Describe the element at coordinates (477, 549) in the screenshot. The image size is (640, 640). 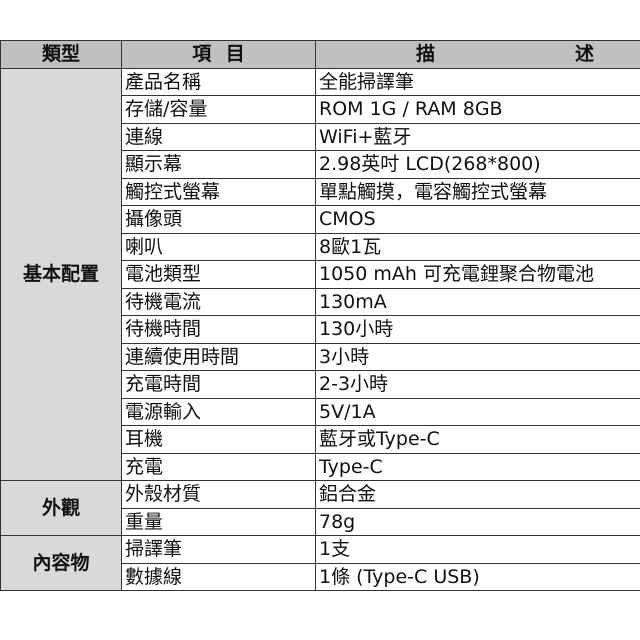
I see `description-cell: 1支` at that location.